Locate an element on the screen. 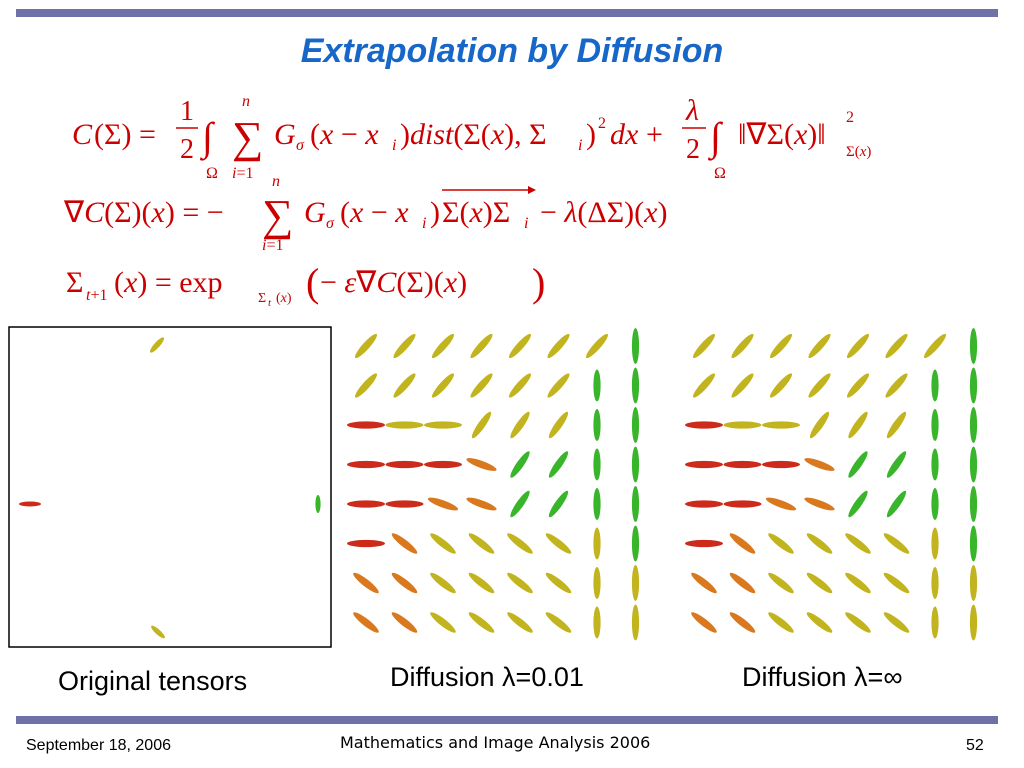 This screenshot has width=1024, height=768. footer-date: September 18, 2006 is located at coordinates (98, 745).